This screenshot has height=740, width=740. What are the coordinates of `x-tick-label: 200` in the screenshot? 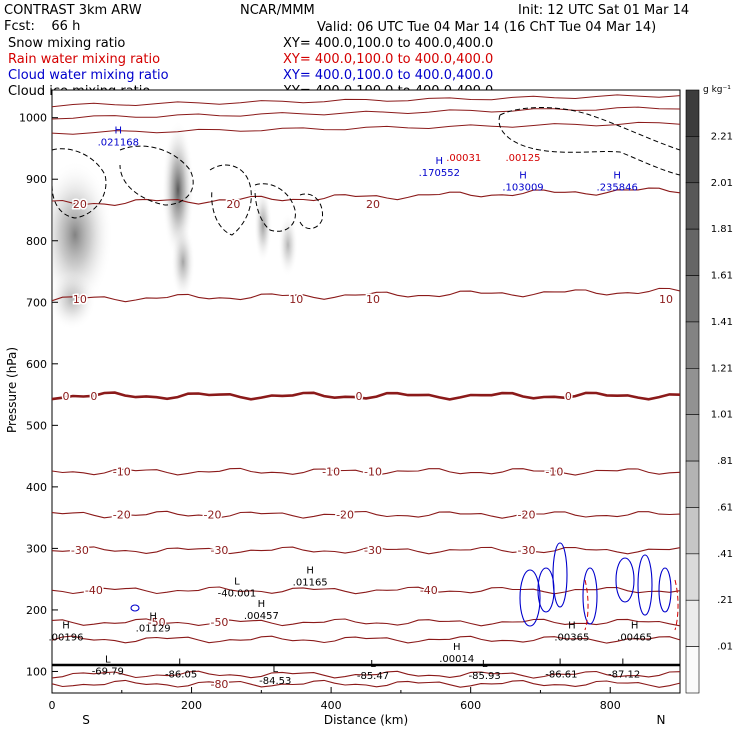 It's located at (191, 705).